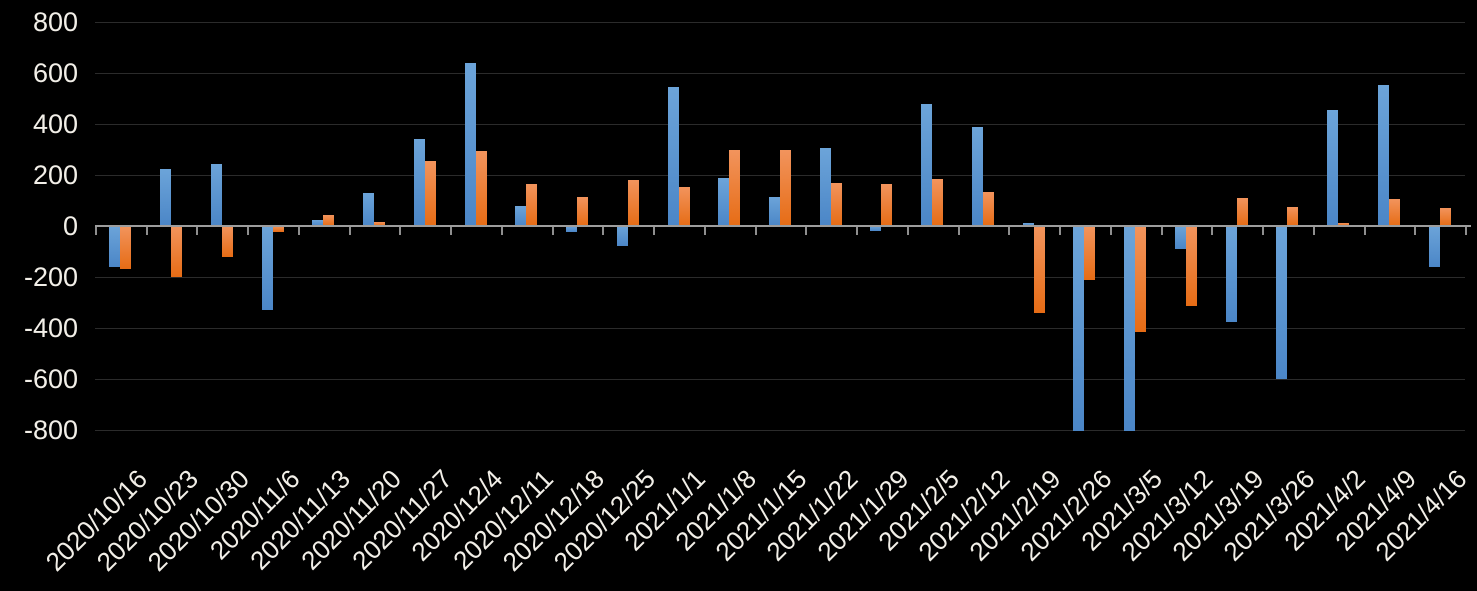 This screenshot has width=1477, height=591. What do you see at coordinates (1343, 224) in the screenshot?
I see `bar-orange-series-2021/4/2` at bounding box center [1343, 224].